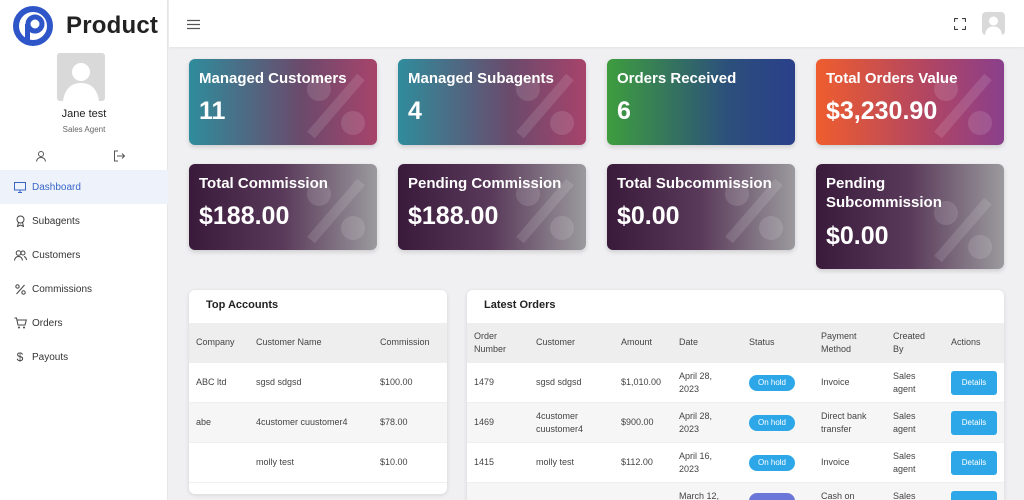  What do you see at coordinates (966, 342) in the screenshot?
I see `column-header: Actions` at bounding box center [966, 342].